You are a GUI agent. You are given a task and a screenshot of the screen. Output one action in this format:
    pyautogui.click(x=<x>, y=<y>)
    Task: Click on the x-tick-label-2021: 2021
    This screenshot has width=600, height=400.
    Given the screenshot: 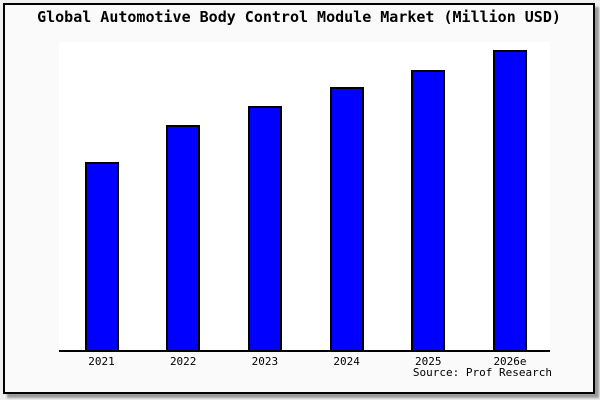 What is the action you would take?
    pyautogui.click(x=101, y=361)
    